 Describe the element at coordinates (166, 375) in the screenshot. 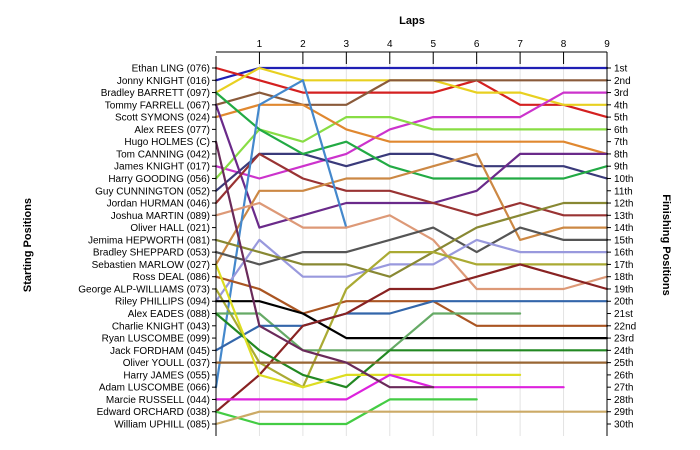

I see `starting-position-label: Harry JAMES (055)` at that location.